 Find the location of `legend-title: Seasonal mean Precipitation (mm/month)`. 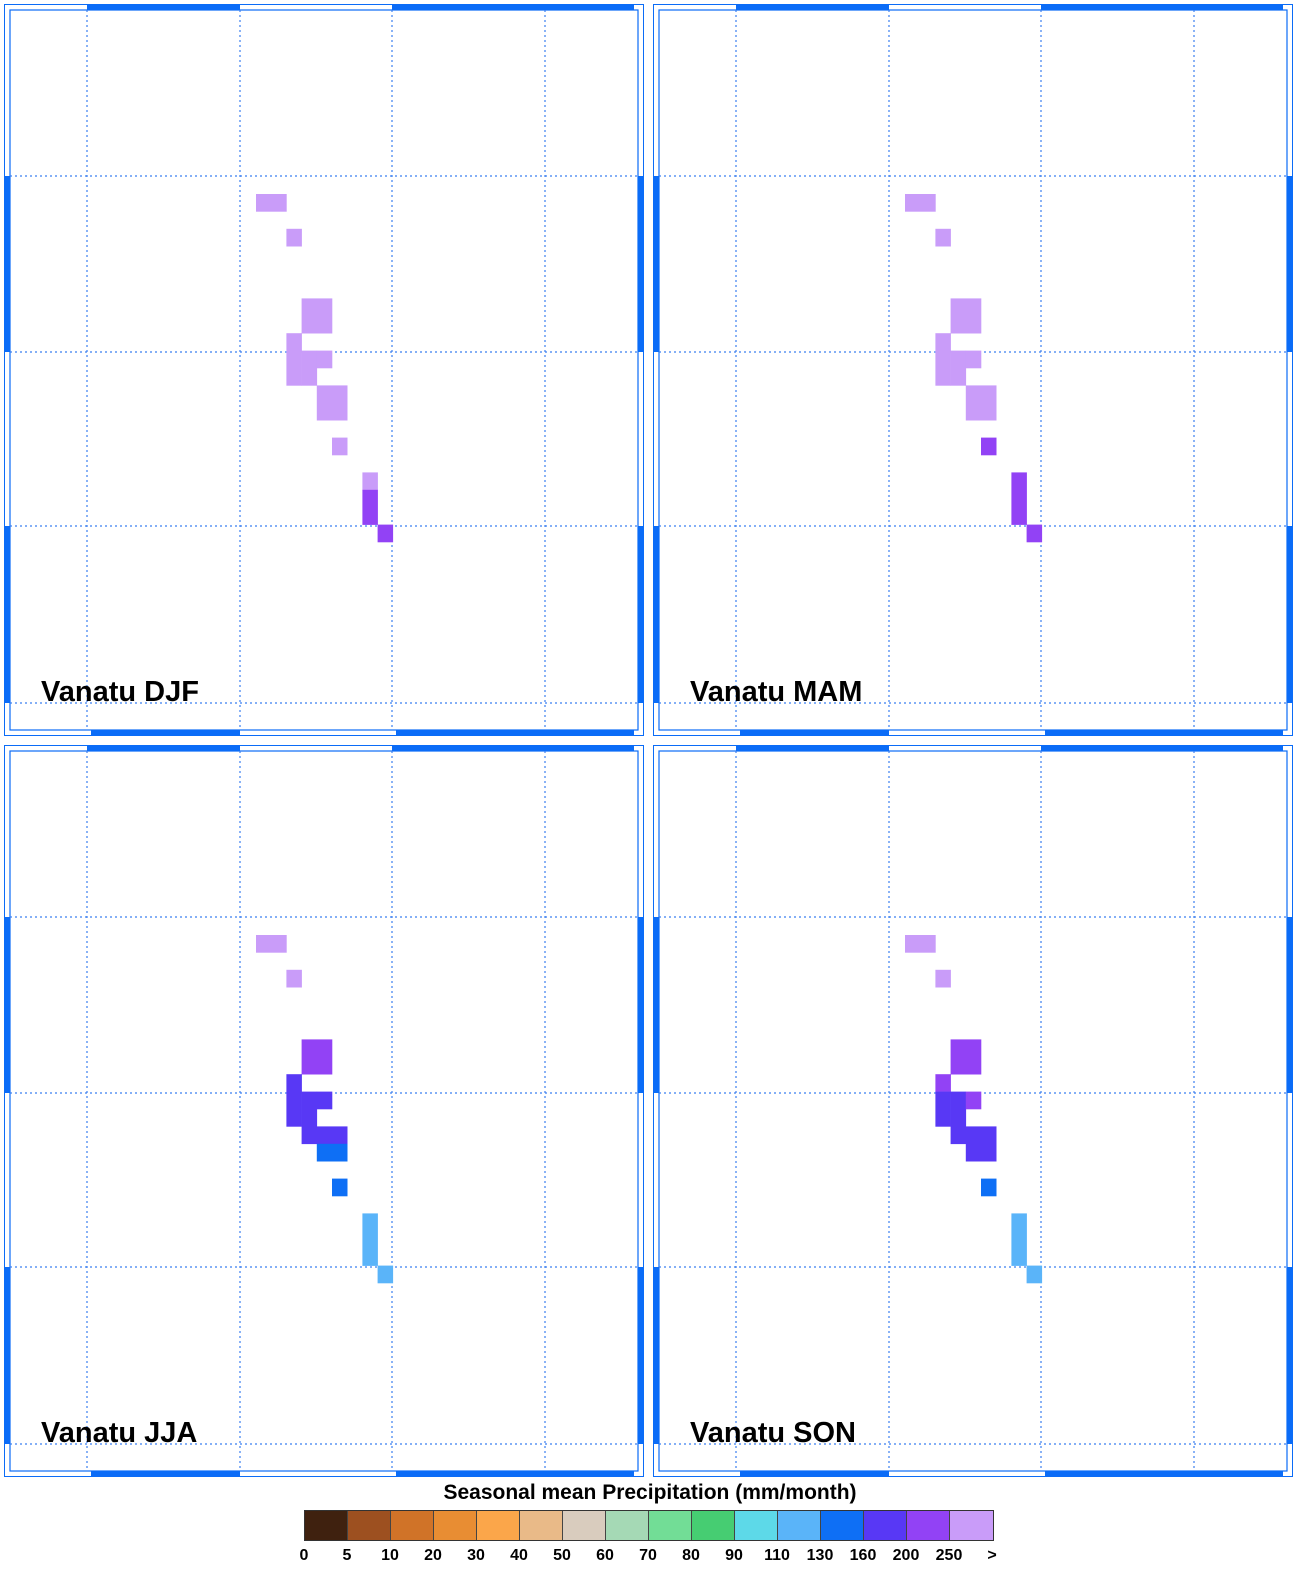

legend-title: Seasonal mean Precipitation (mm/month) is located at coordinates (650, 1492).